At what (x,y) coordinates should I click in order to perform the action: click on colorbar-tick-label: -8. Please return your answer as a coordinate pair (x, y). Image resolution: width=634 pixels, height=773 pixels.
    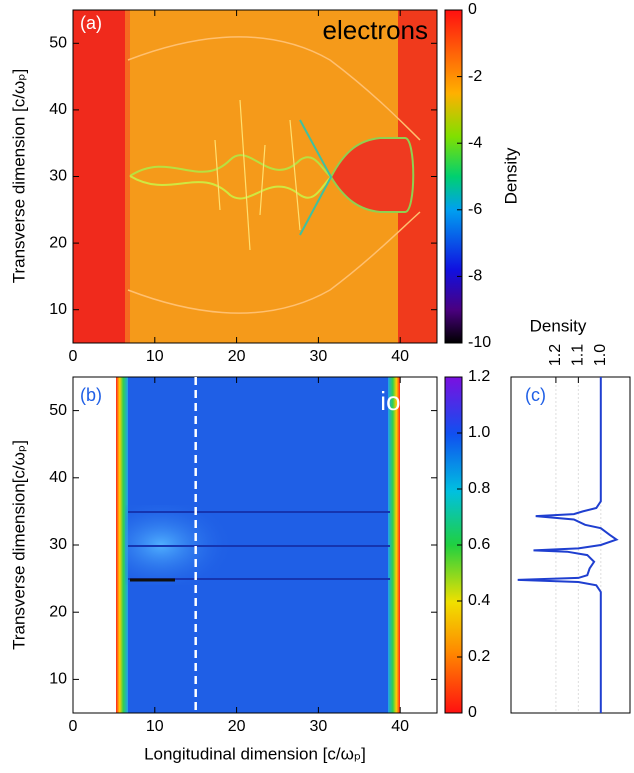
    Looking at the image, I should click on (475, 276).